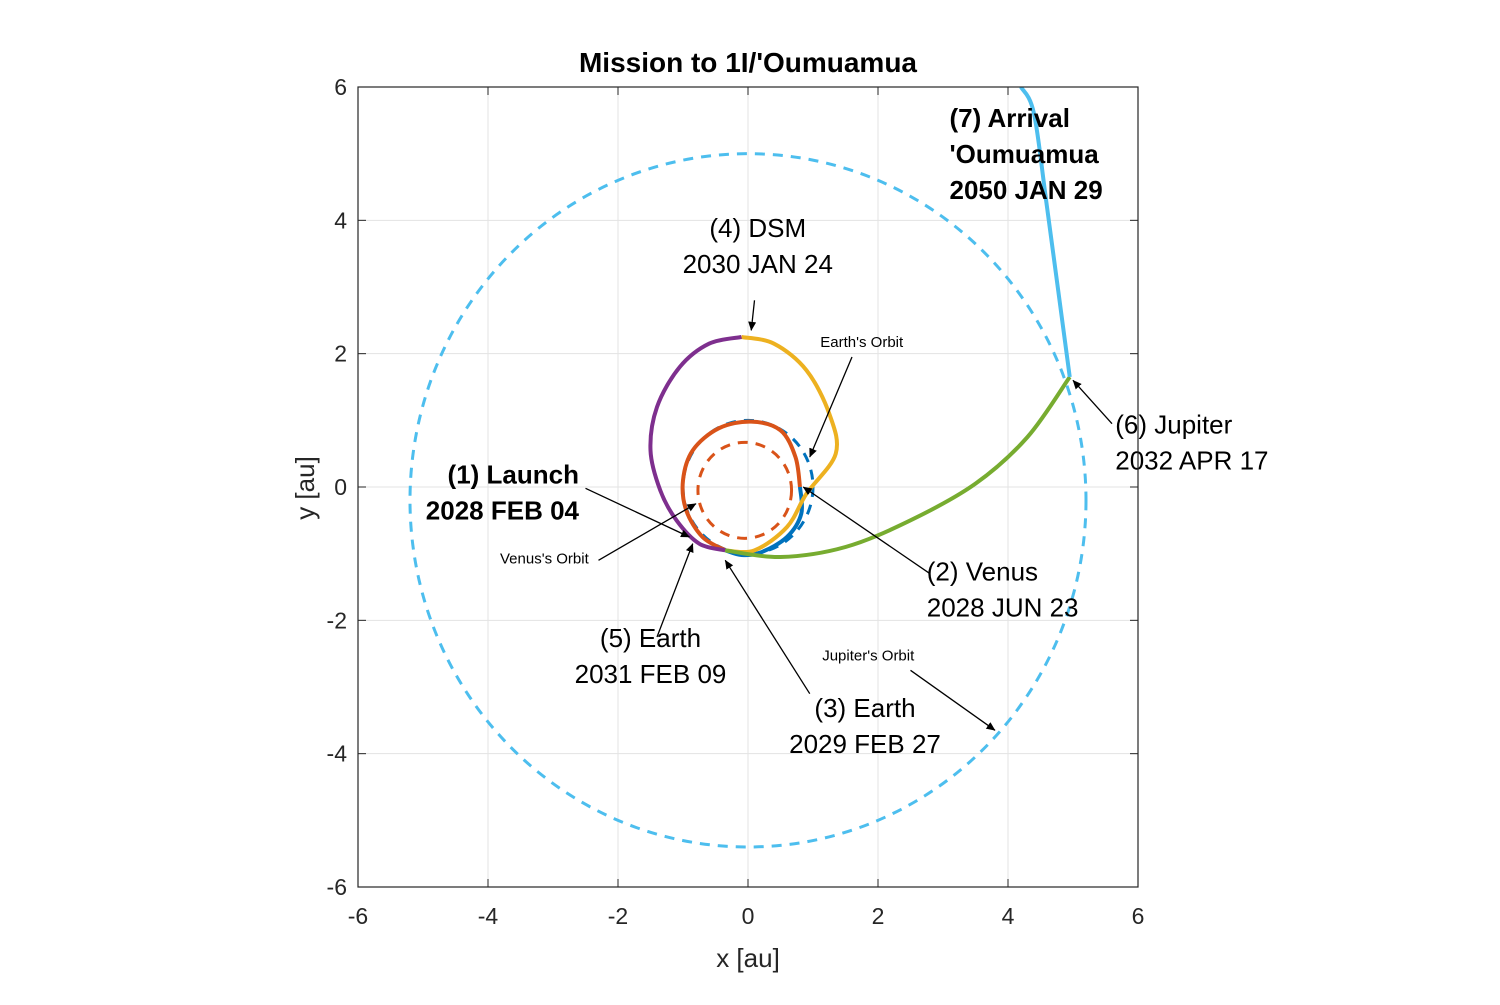 This screenshot has width=1500, height=1005. Describe the element at coordinates (337, 620) in the screenshot. I see `y-tick-label: -2` at that location.